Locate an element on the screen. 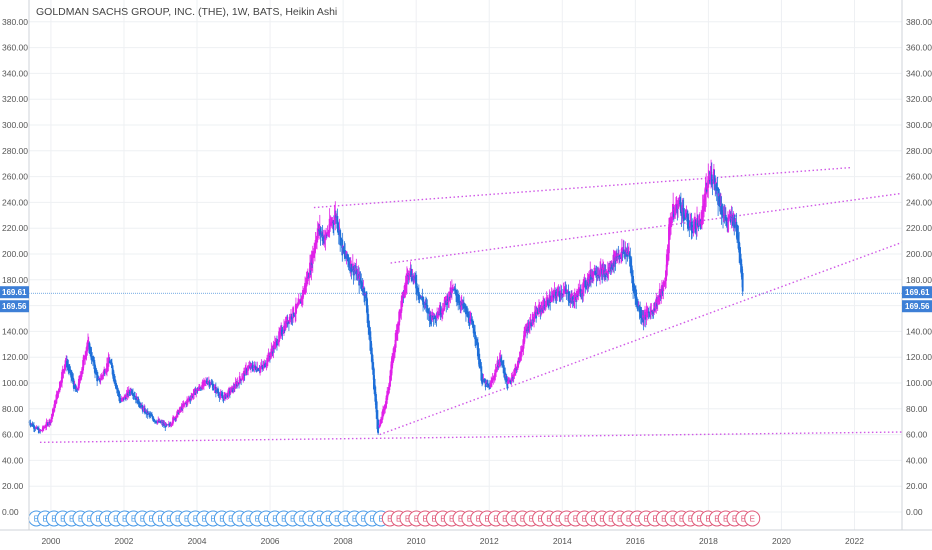  y-tick-label-left: 100.00 is located at coordinates (15, 383).